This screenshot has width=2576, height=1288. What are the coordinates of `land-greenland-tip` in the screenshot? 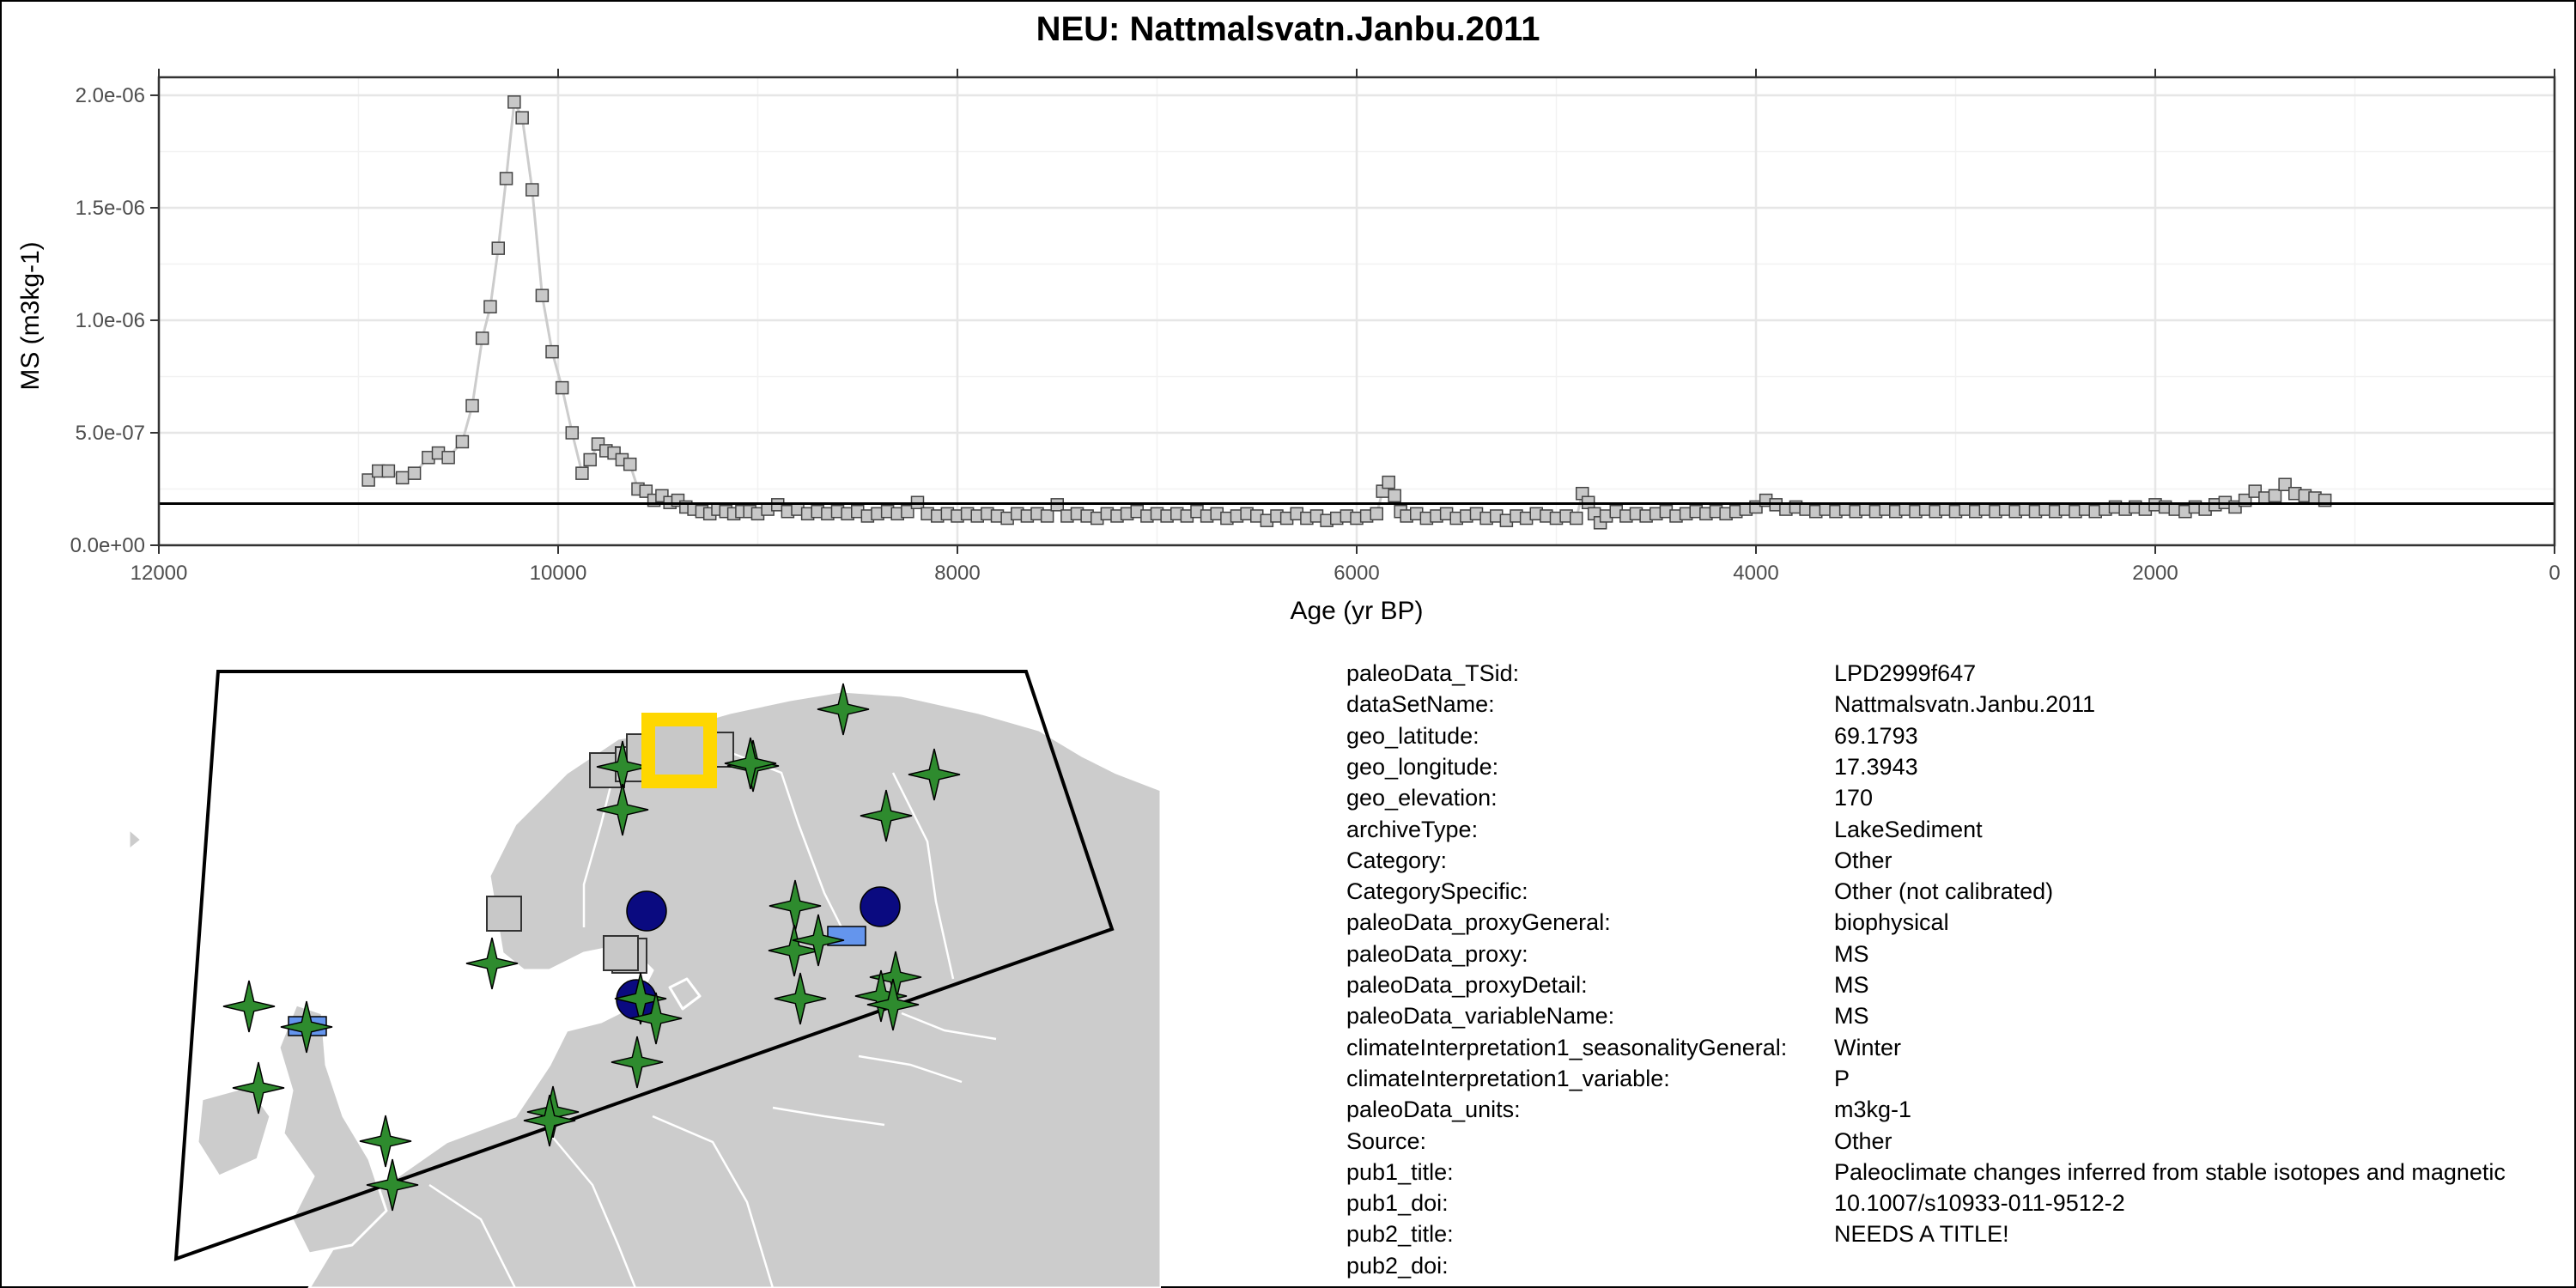 It's located at (135, 839).